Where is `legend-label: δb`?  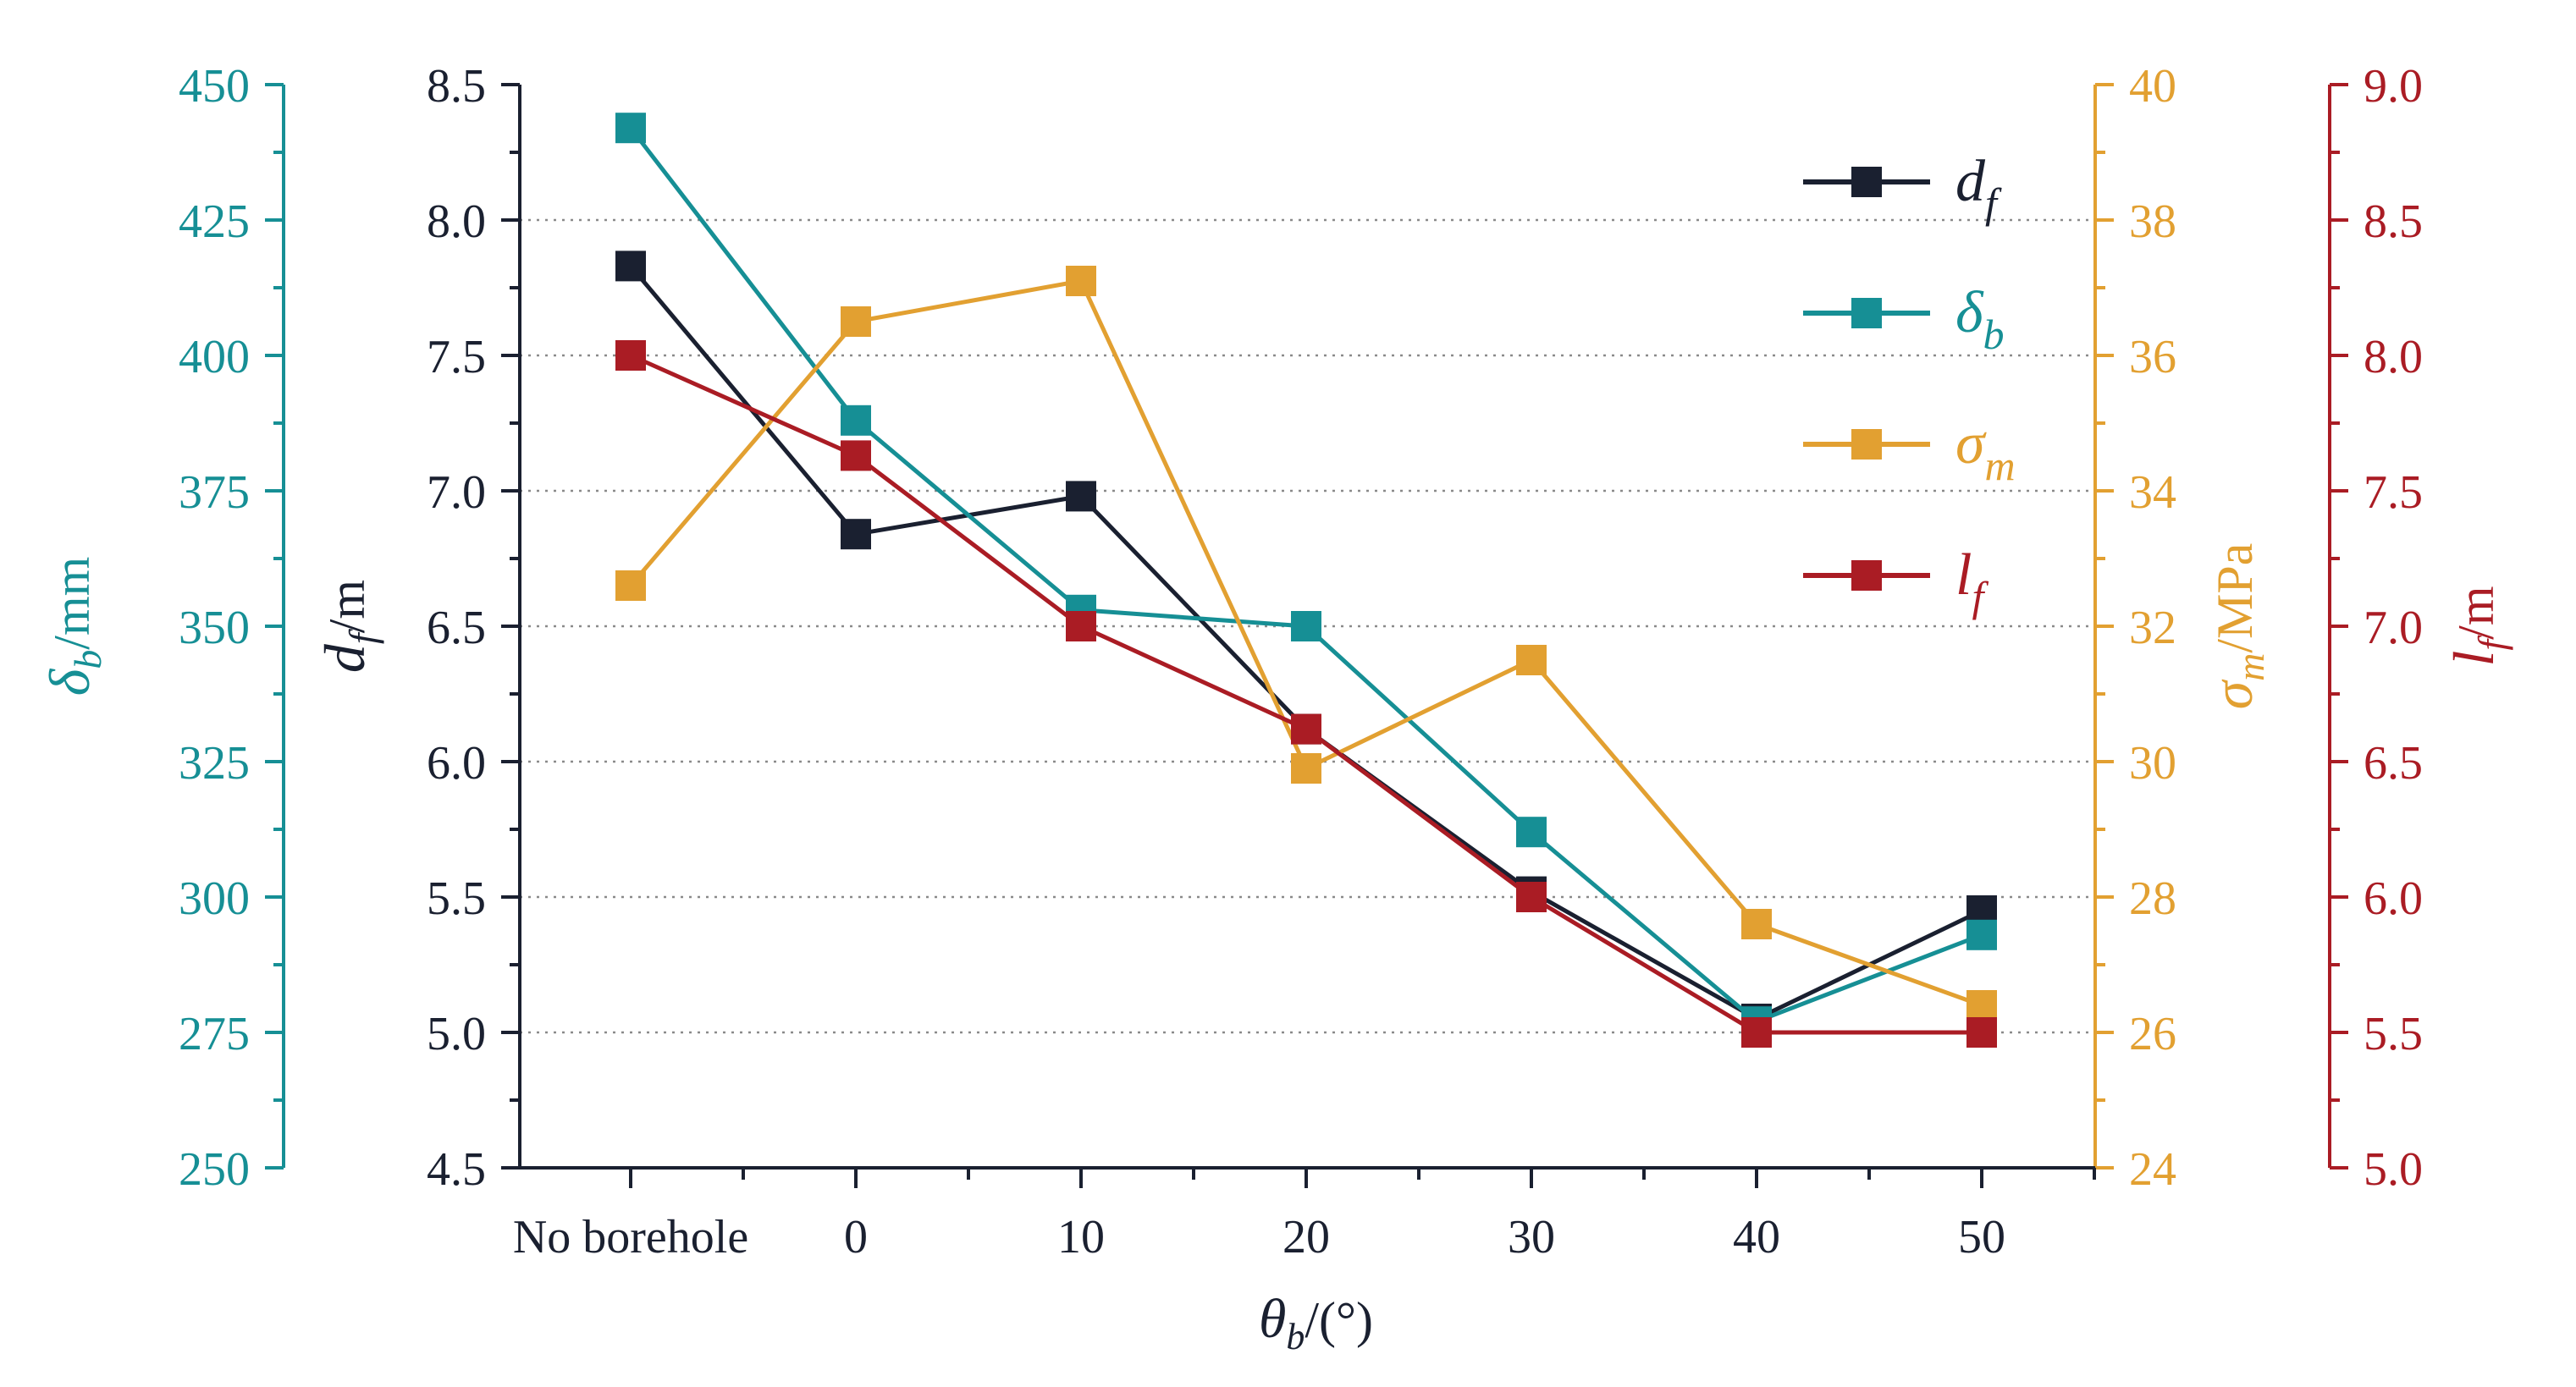
legend-label: δb is located at coordinates (1980, 319).